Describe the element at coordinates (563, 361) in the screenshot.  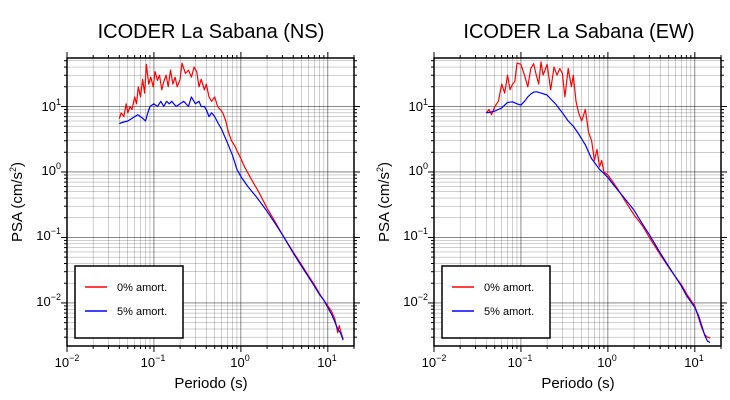
I see `x-tick-labels-ew: 10⁻² 10⁻¹ 10⁰ 10¹` at that location.